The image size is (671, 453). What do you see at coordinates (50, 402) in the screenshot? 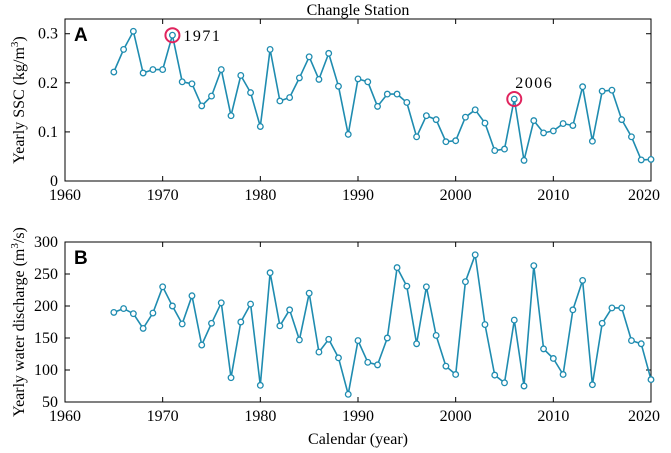
I see `y-tick-label: 50` at bounding box center [50, 402].